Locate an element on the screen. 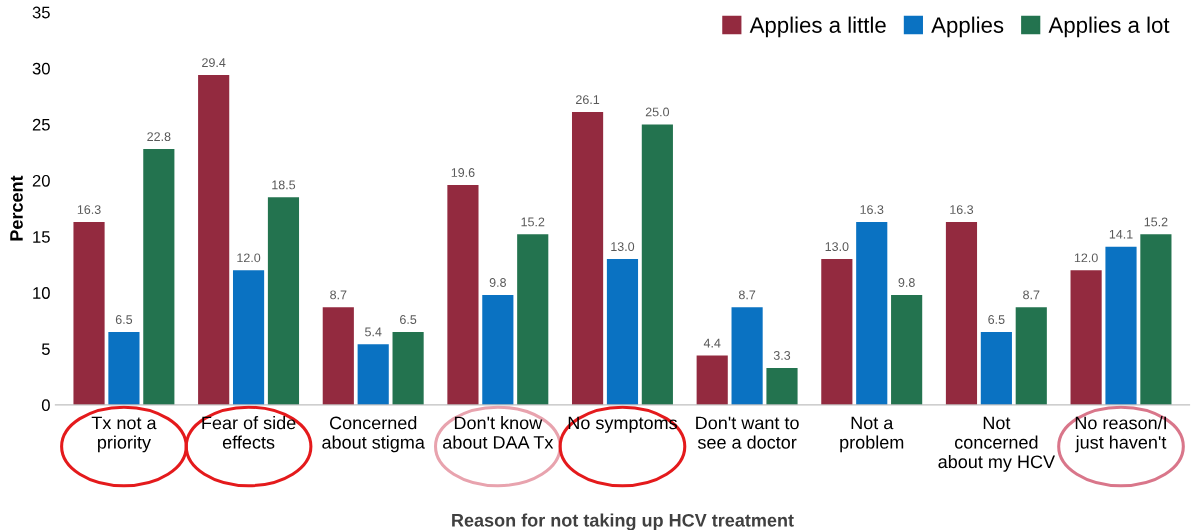  legend-label: Applies a little is located at coordinates (817, 27).